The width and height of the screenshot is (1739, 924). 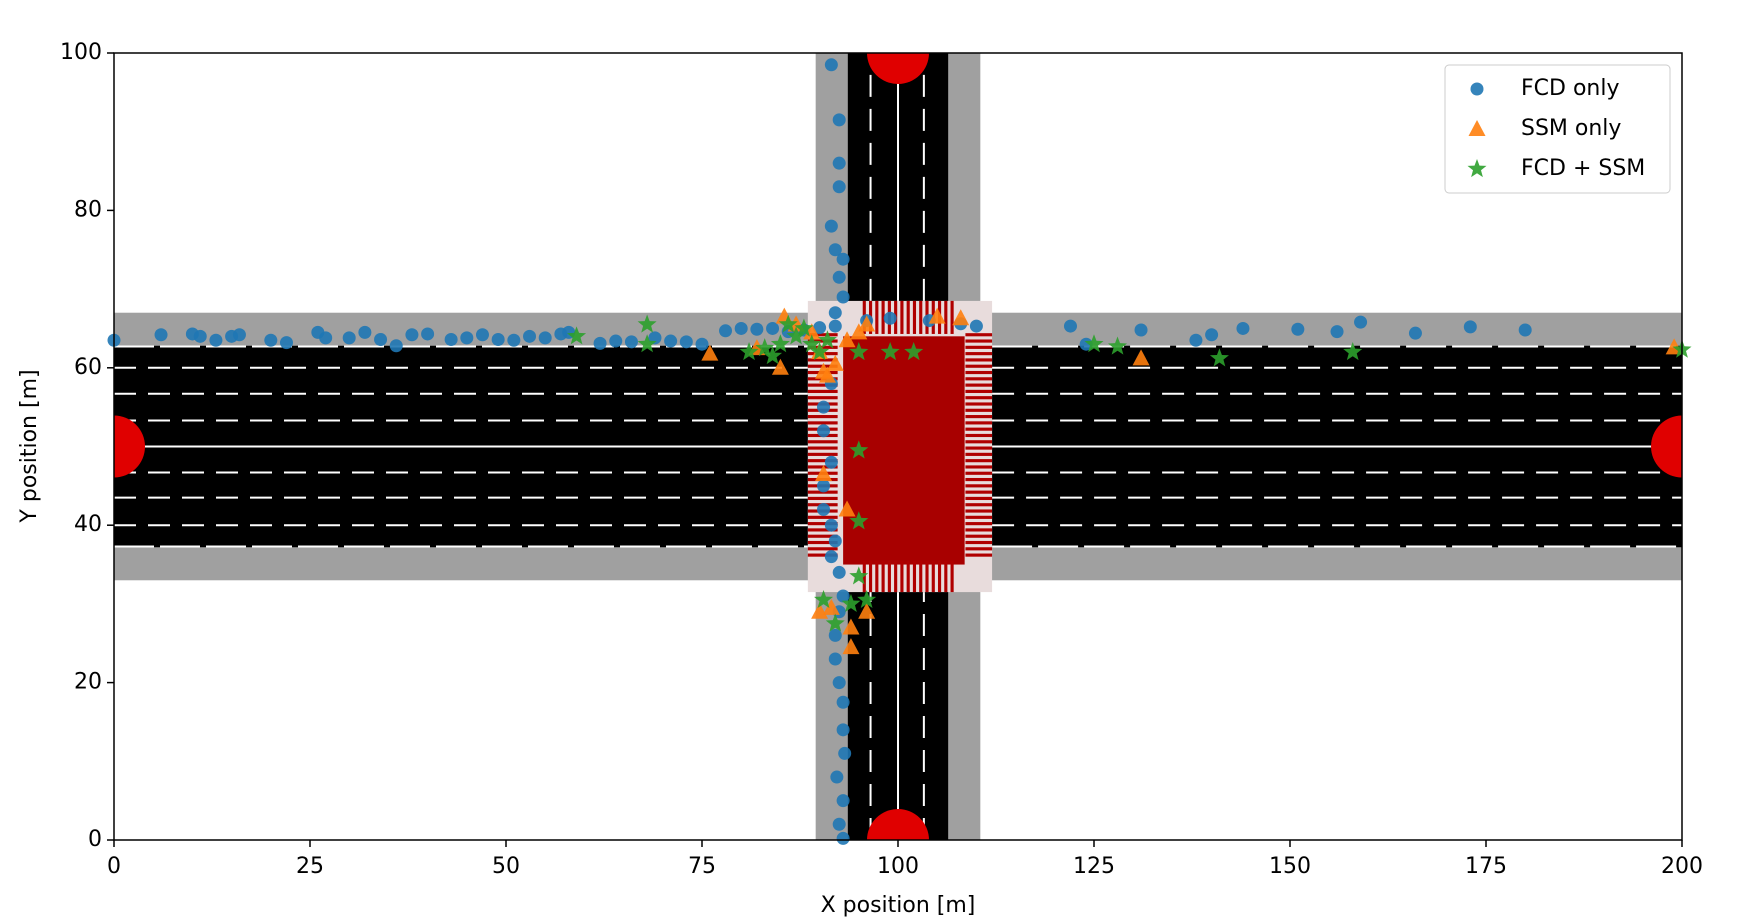 What do you see at coordinates (88, 367) in the screenshot?
I see `y-tick-label: 60` at bounding box center [88, 367].